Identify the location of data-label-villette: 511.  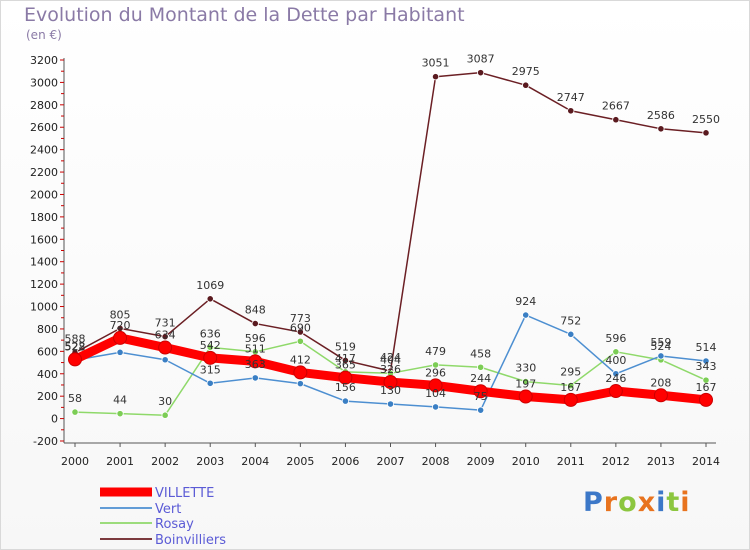
(255, 348).